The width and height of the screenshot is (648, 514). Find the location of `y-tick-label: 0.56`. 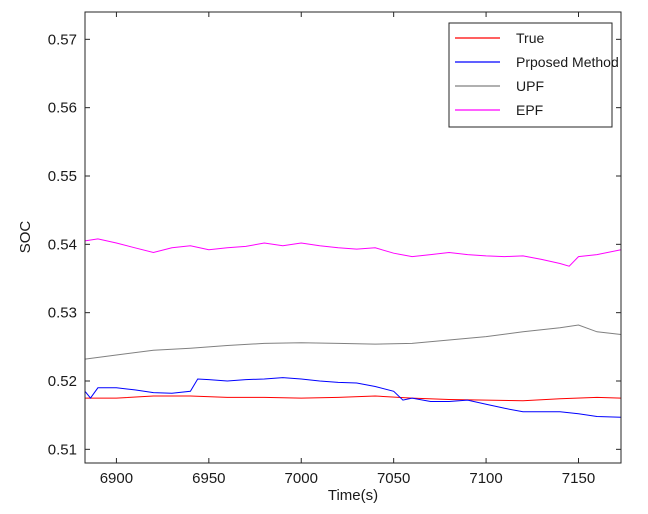

y-tick-label: 0.56 is located at coordinates (62, 108).